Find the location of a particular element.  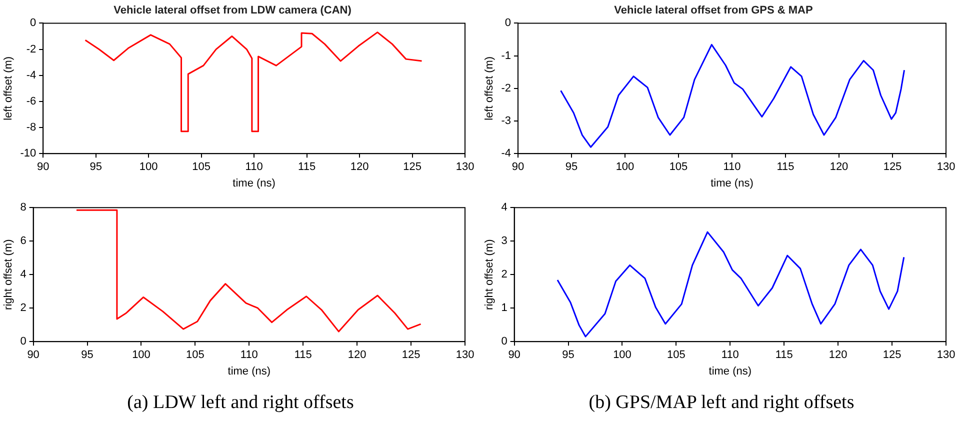

y-tick-label: -3 is located at coordinates (506, 121).